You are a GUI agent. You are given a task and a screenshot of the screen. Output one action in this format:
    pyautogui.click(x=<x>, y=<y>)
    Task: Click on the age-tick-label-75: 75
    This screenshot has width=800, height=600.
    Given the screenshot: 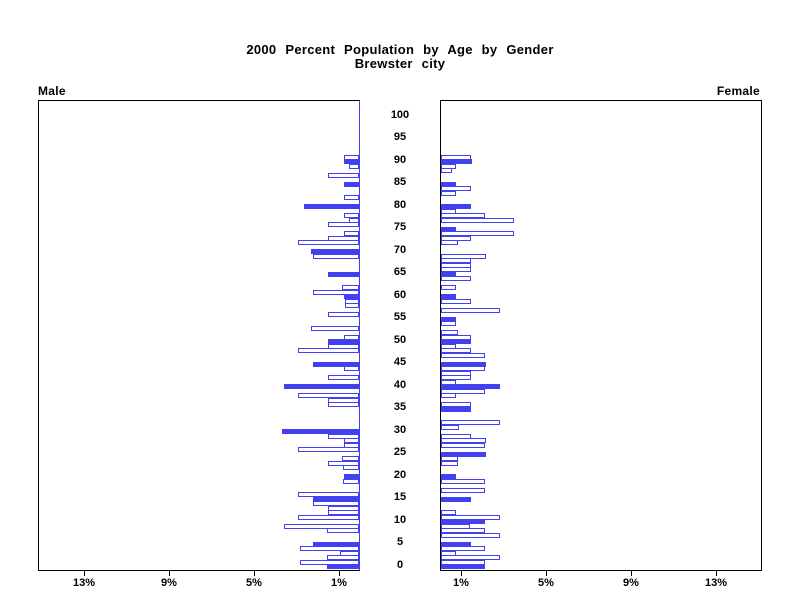 What is the action you would take?
    pyautogui.click(x=400, y=227)
    